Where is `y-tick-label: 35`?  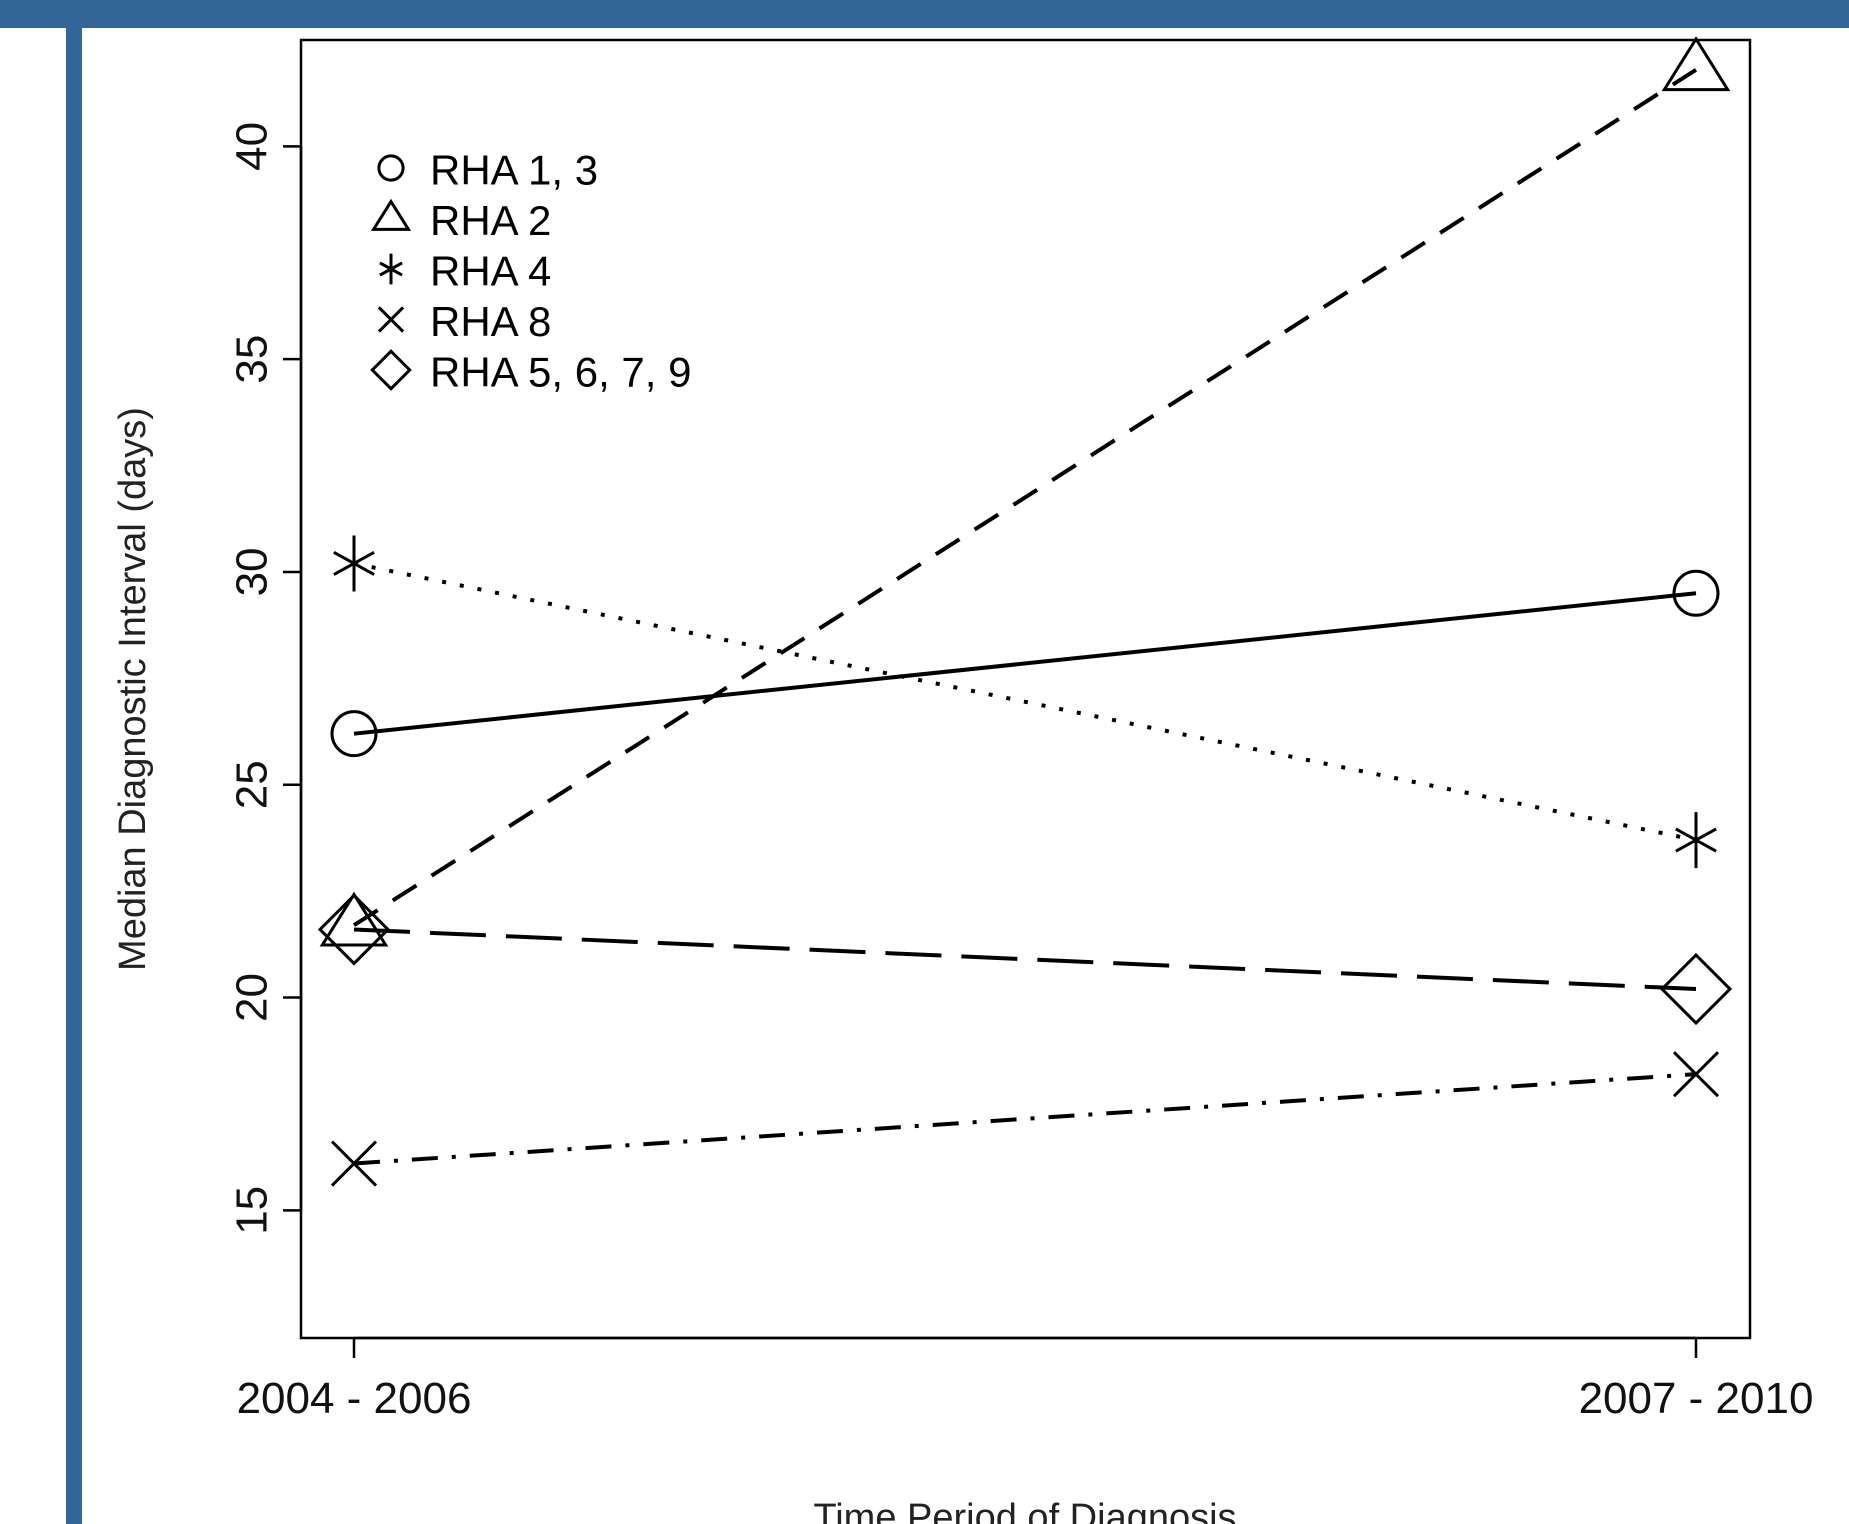 y-tick-label: 35 is located at coordinates (251, 359).